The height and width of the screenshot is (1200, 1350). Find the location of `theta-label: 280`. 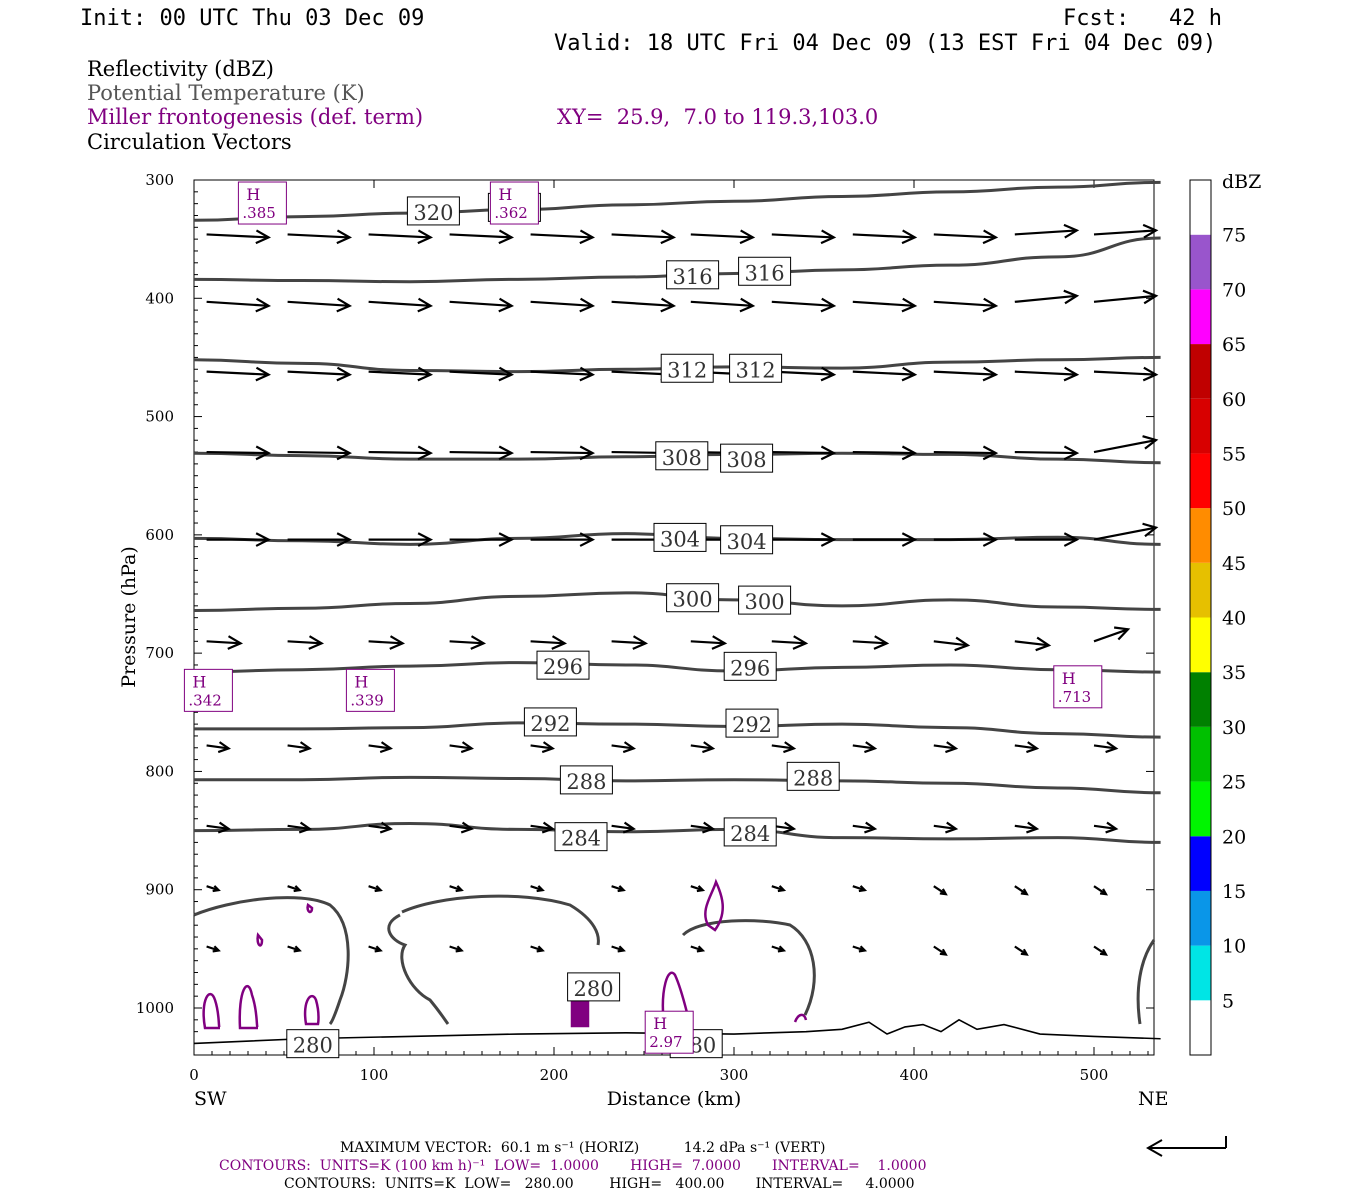

theta-label: 280 is located at coordinates (313, 1046).